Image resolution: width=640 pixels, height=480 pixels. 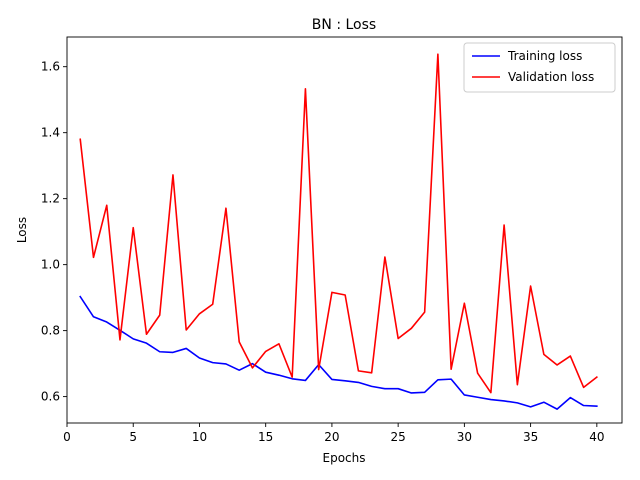 What do you see at coordinates (199, 437) in the screenshot?
I see `x-tick-label: 10` at bounding box center [199, 437].